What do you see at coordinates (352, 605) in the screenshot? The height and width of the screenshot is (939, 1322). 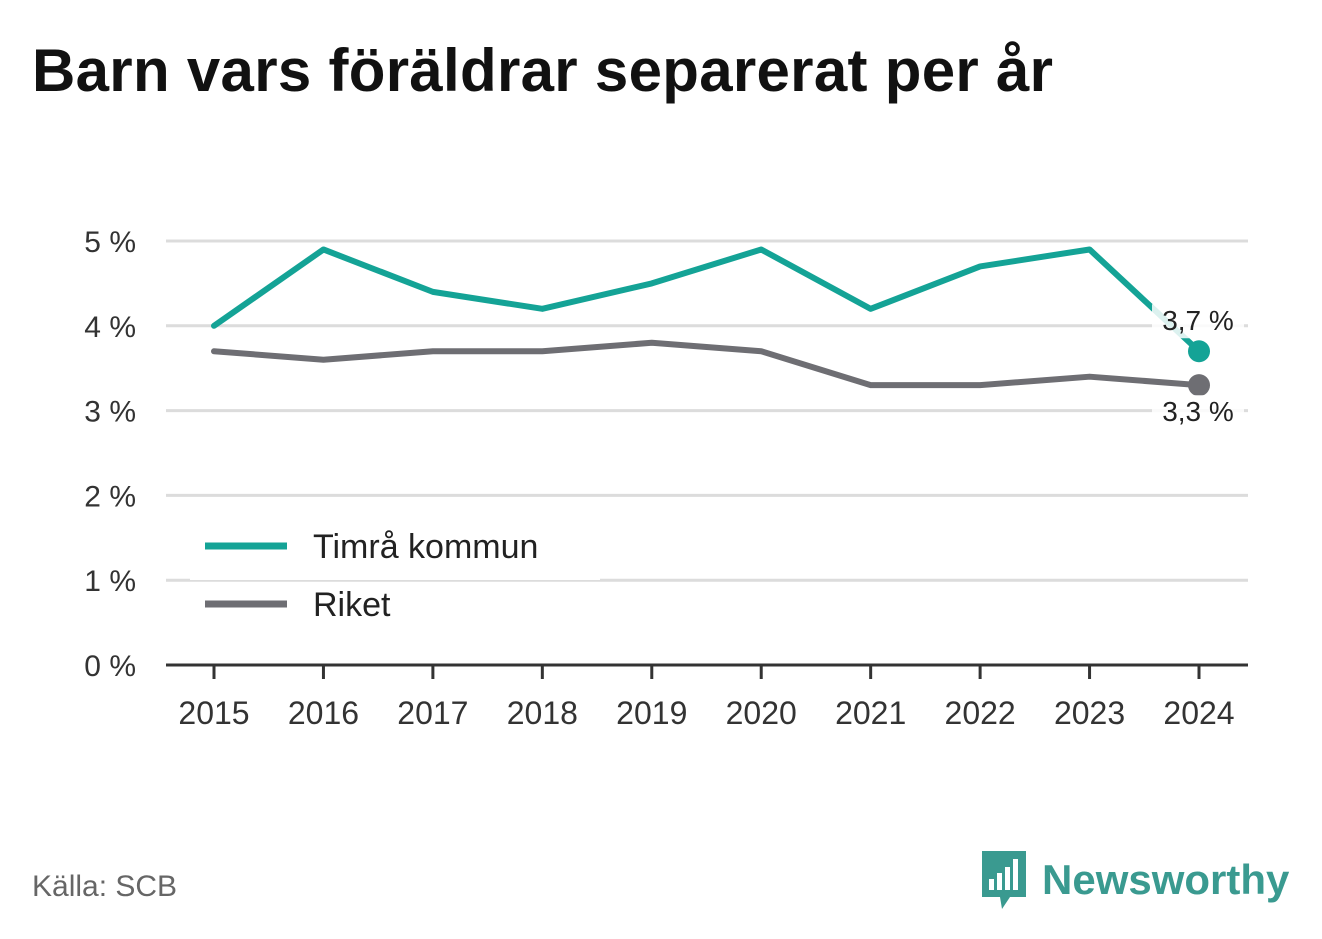 I see `legend-label: Riket` at bounding box center [352, 605].